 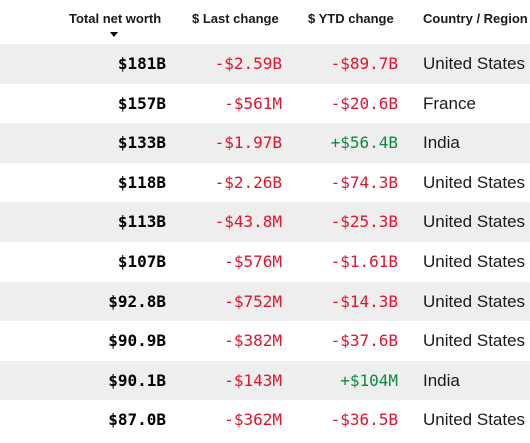 What do you see at coordinates (248, 63) in the screenshot?
I see `last-change-cell: -$2.59B` at bounding box center [248, 63].